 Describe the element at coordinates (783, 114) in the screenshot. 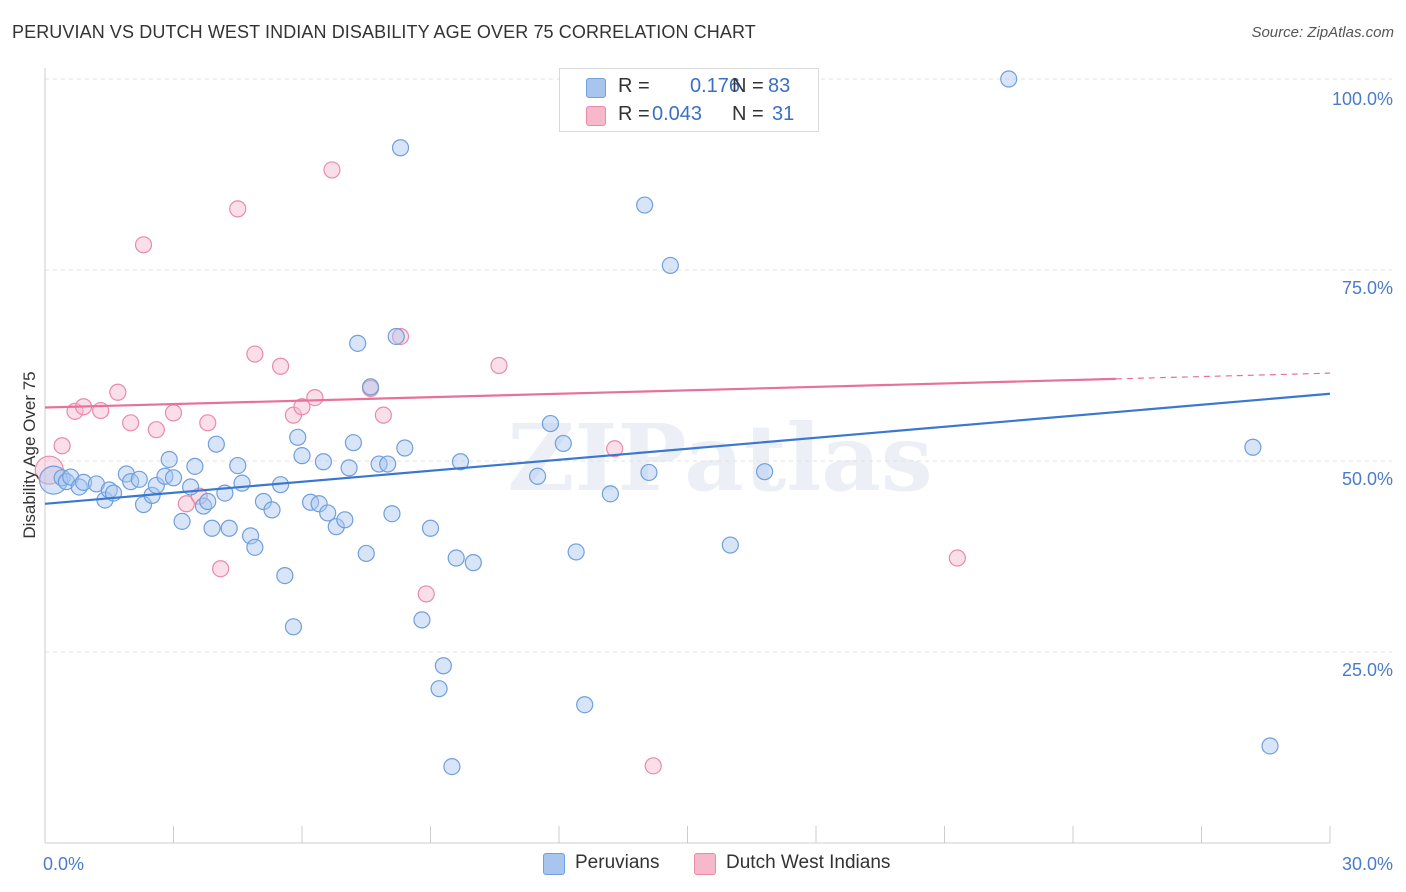

I see `n-value: 31` at that location.